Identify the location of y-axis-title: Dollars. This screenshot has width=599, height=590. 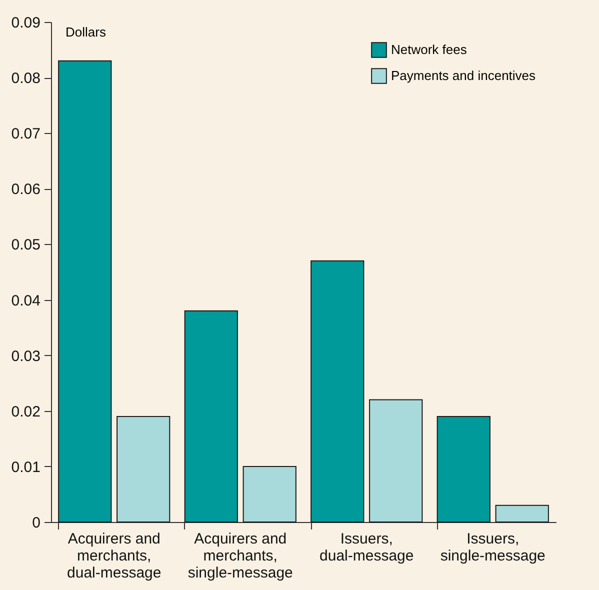
(86, 32).